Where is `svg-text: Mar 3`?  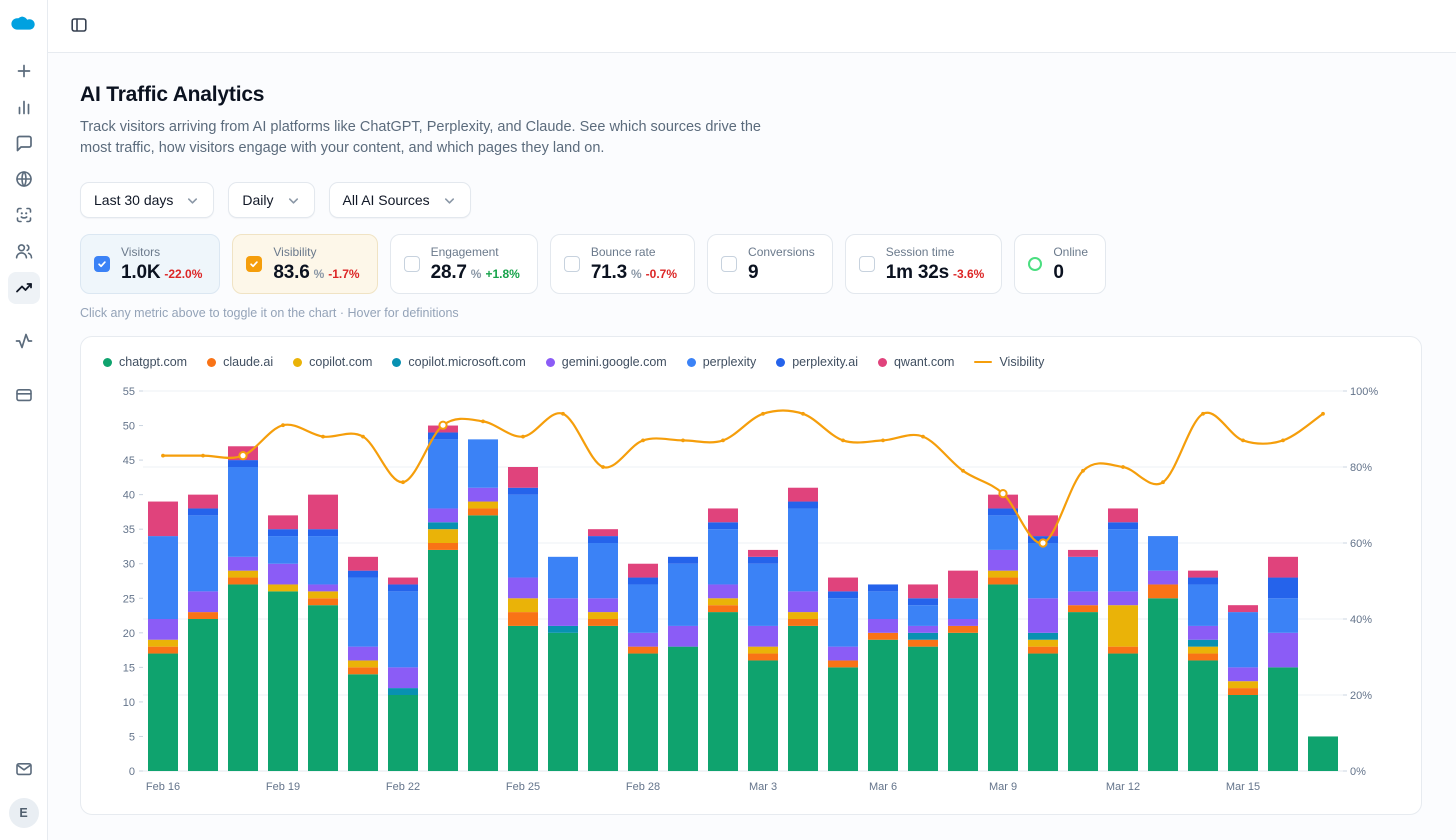
svg-text: Mar 3 is located at coordinates (763, 787).